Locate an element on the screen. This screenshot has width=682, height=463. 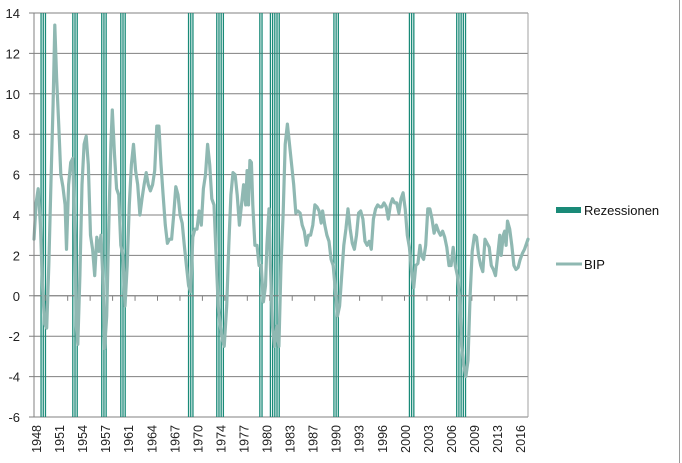
x-tick-label: 1974 is located at coordinates (221, 439).